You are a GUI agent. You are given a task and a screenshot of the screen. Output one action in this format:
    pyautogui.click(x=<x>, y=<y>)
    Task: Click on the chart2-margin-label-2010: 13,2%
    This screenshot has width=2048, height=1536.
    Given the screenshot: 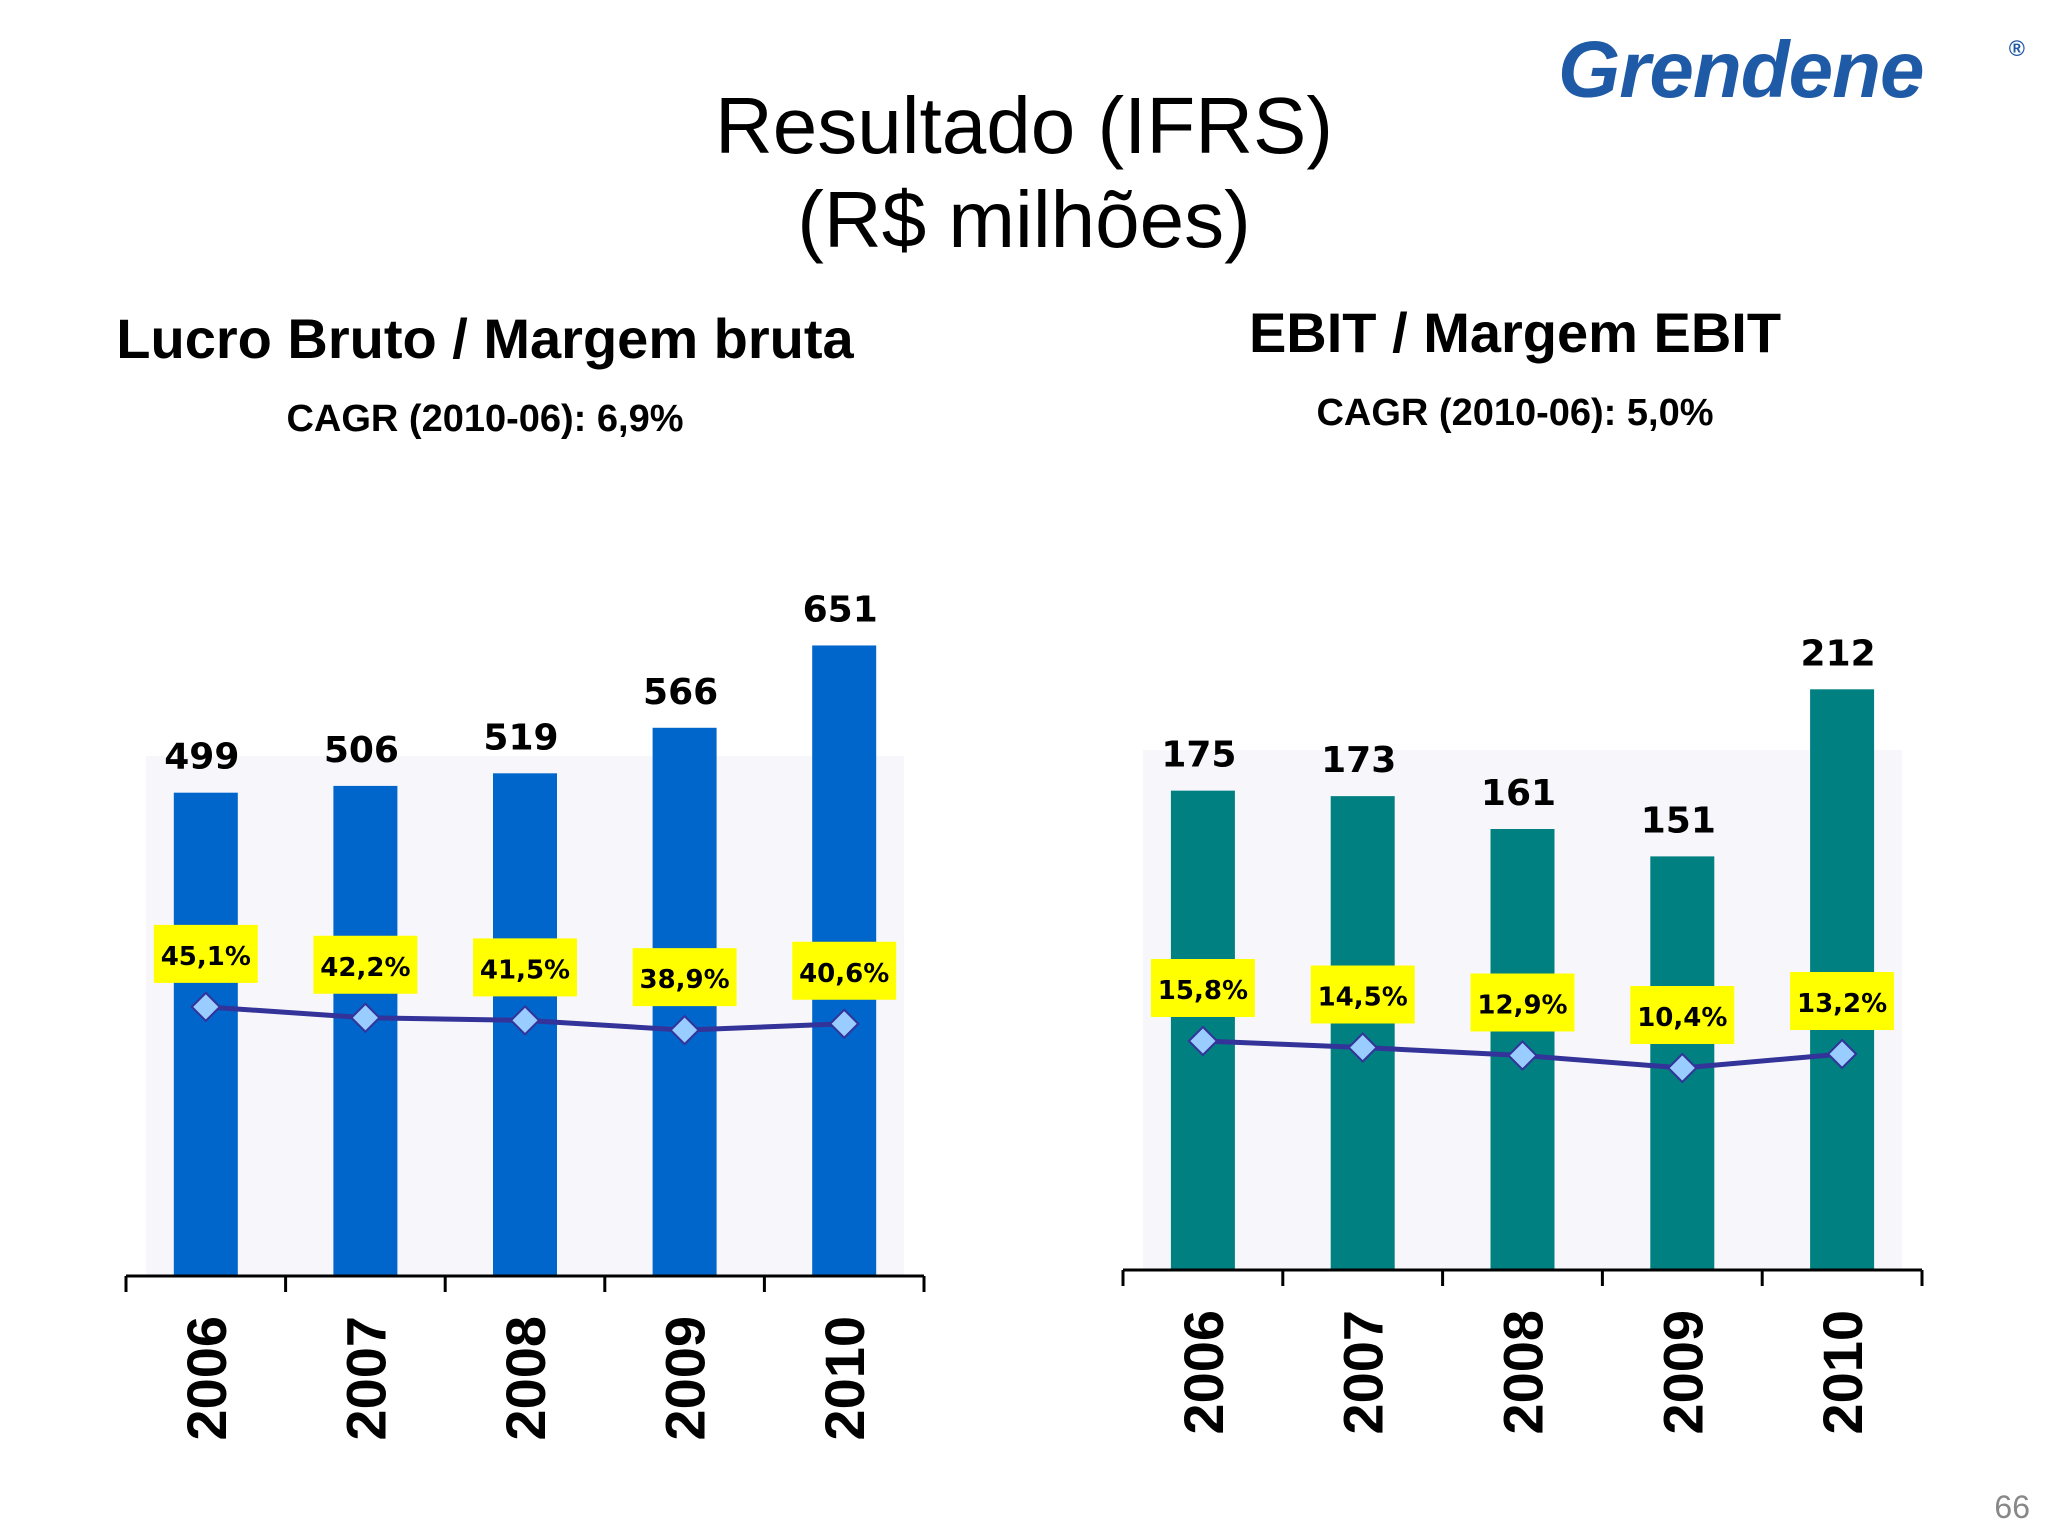 What is the action you would take?
    pyautogui.click(x=1842, y=1004)
    